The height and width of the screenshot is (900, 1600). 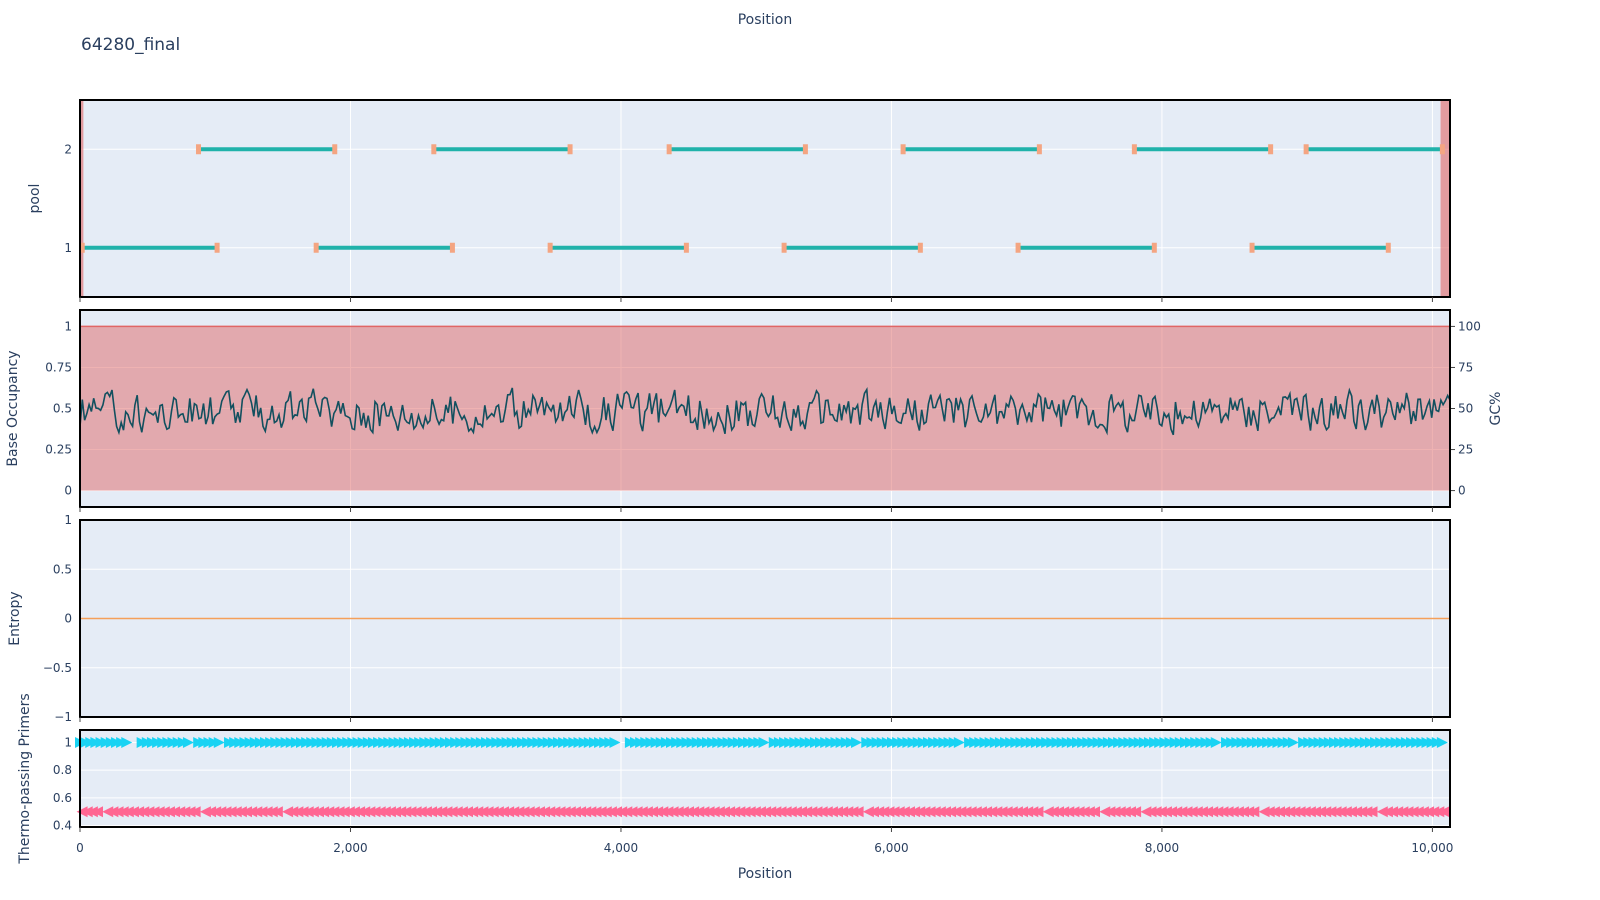 I want to click on y2-tick-label: 50, so click(x=1465, y=409).